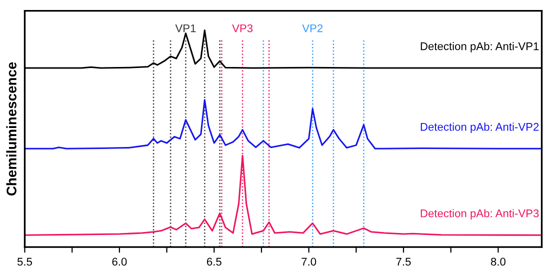  What do you see at coordinates (24, 262) in the screenshot?
I see `x-tick-label: 5.5` at bounding box center [24, 262].